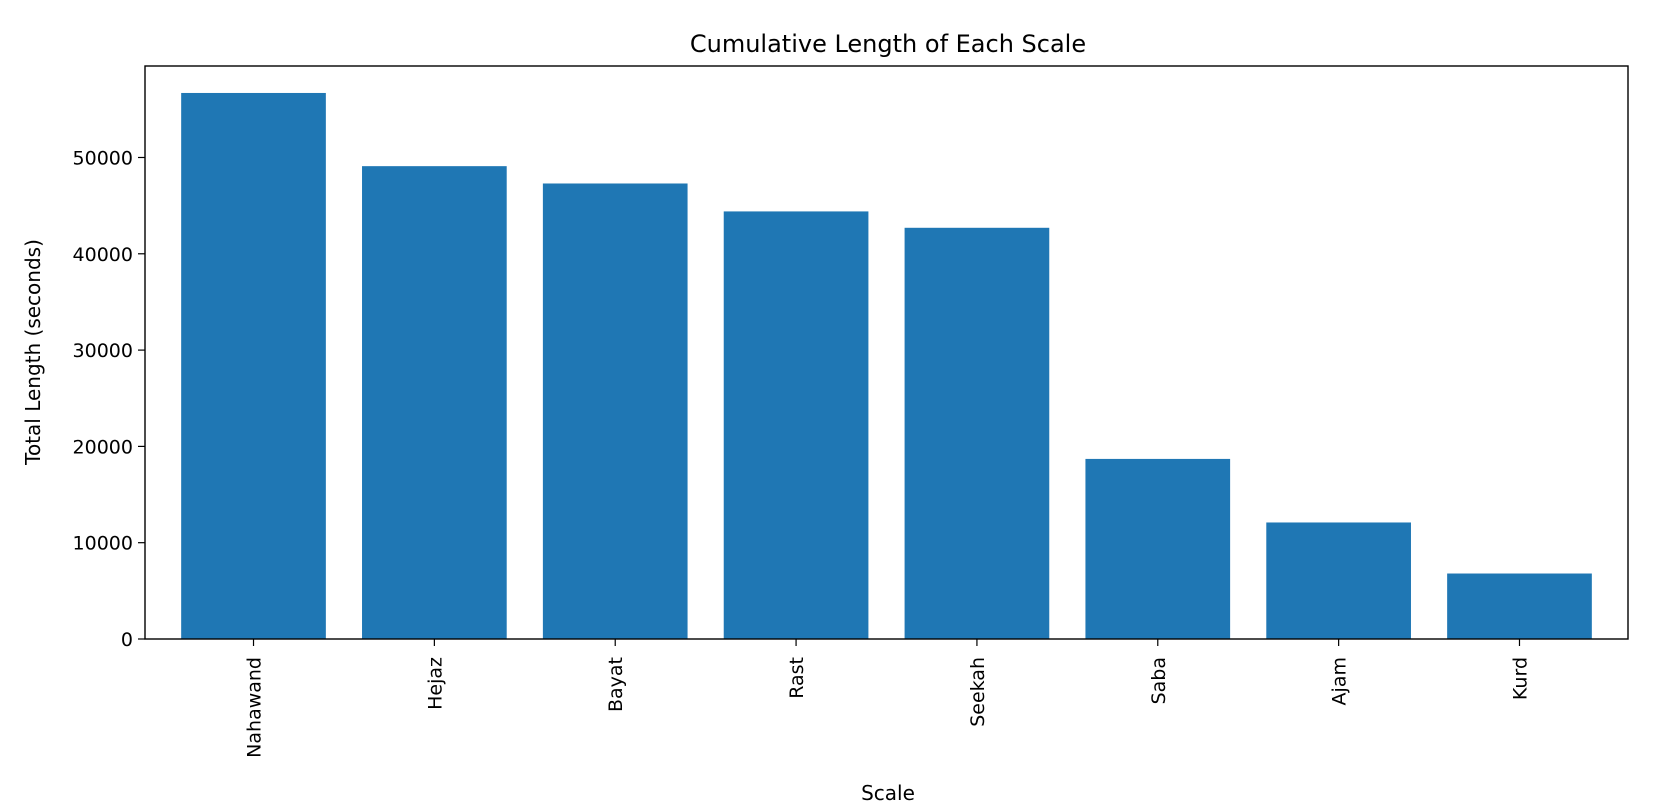 The width and height of the screenshot is (1667, 803). I want to click on y-tick-label: 40000, so click(103, 255).